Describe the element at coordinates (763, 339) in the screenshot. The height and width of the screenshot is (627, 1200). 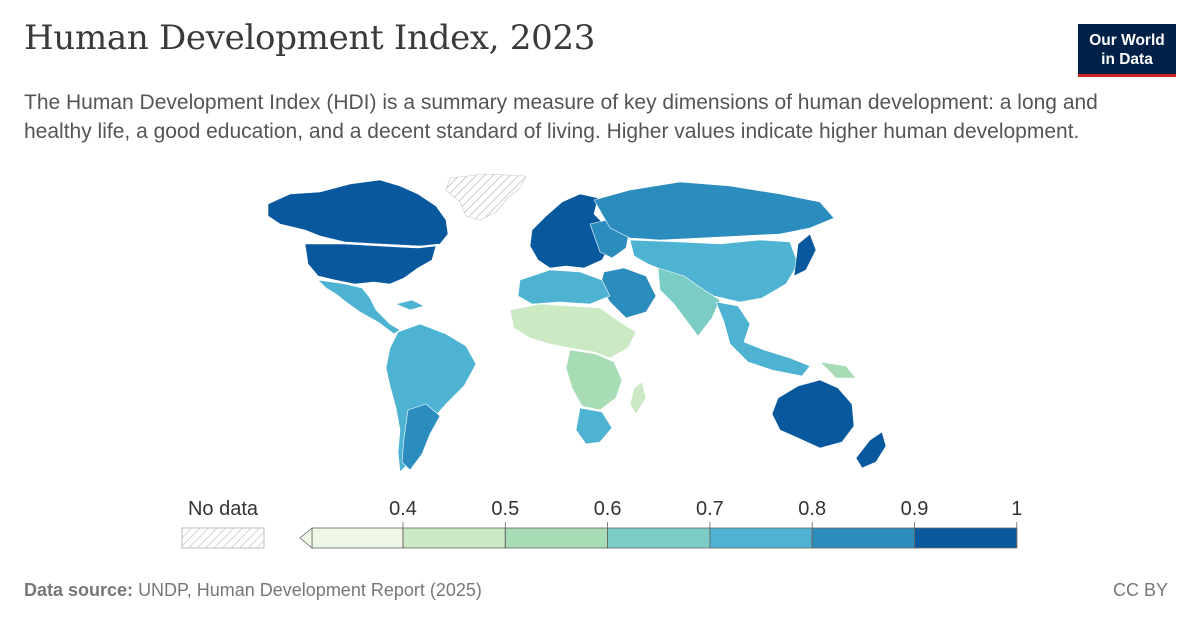
I see `southeast-asia-region` at that location.